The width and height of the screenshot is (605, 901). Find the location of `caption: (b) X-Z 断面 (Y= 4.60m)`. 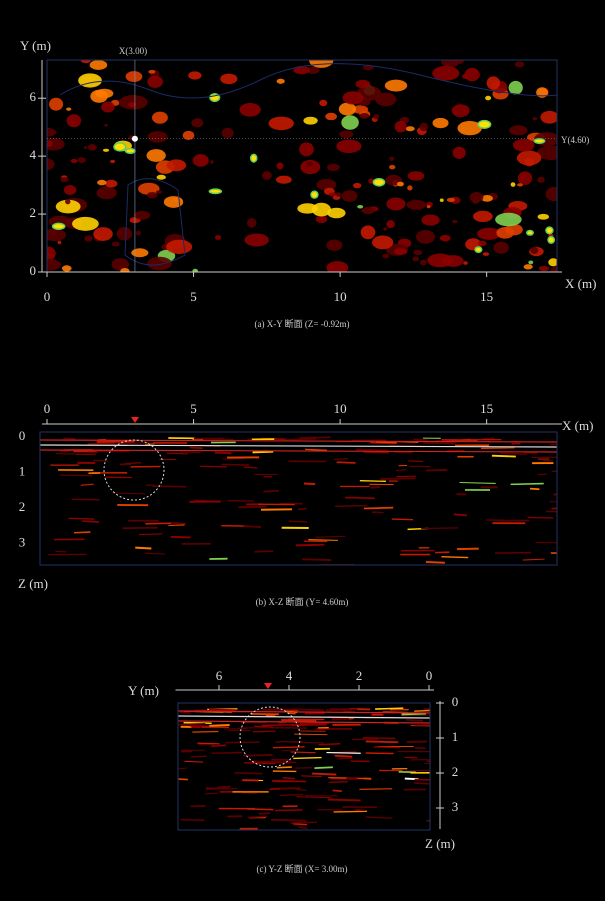

caption: (b) X-Z 断面 (Y= 4.60m) is located at coordinates (302, 601).